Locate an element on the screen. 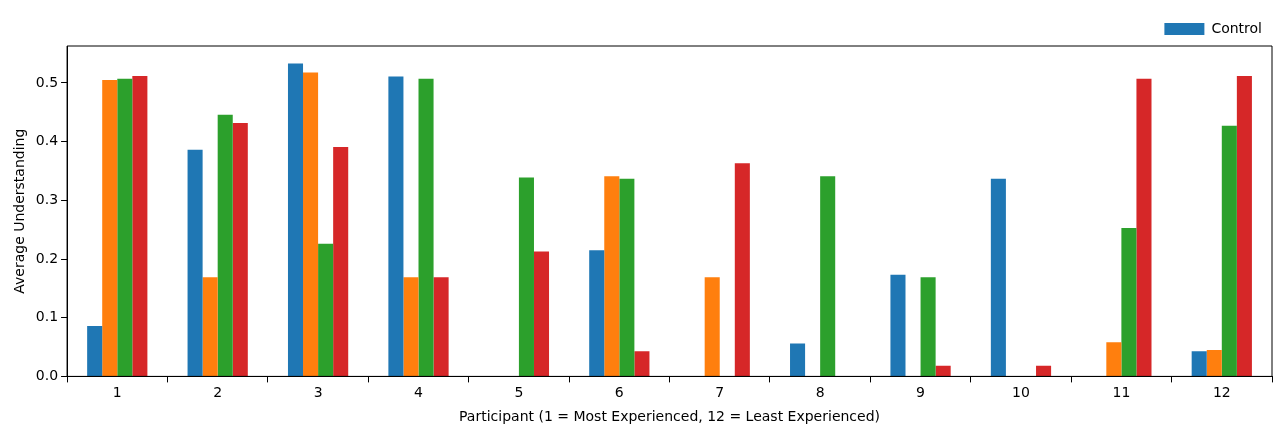 Image resolution: width=1288 pixels, height=440 pixels. x-tick-label: 9 is located at coordinates (921, 392).